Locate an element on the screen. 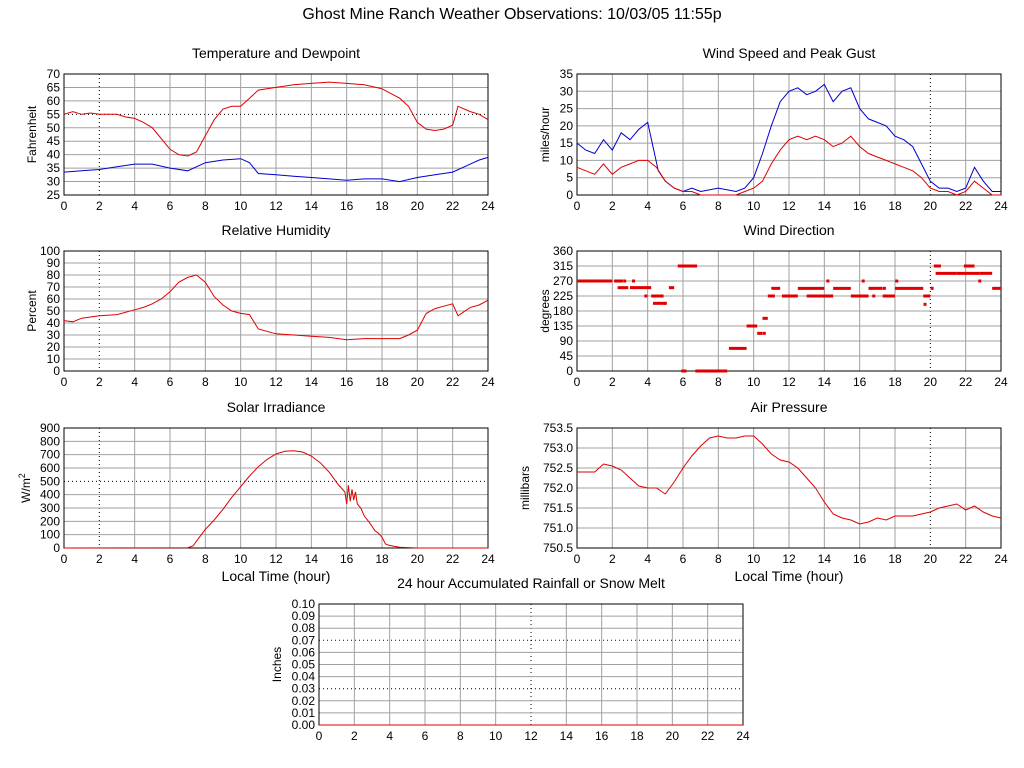 This screenshot has width=1024, height=768. y-tick-label: 50 is located at coordinates (54, 128).